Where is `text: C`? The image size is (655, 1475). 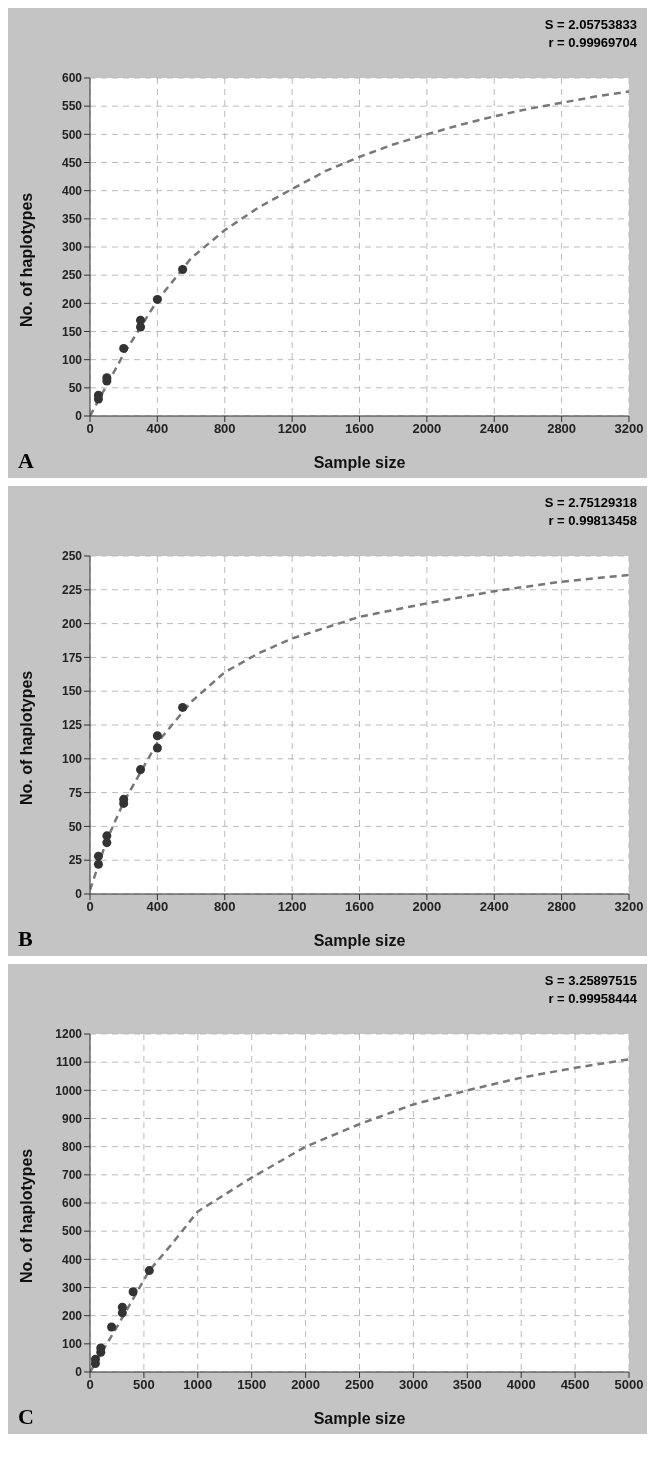 text: C is located at coordinates (26, 1417).